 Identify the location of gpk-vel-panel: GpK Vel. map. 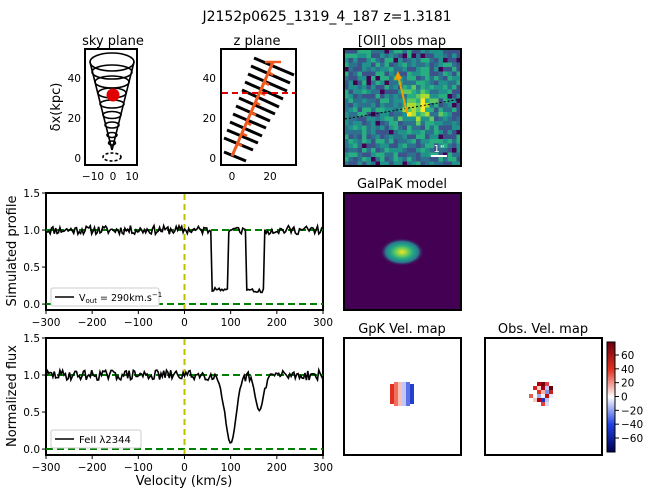
(402, 389).